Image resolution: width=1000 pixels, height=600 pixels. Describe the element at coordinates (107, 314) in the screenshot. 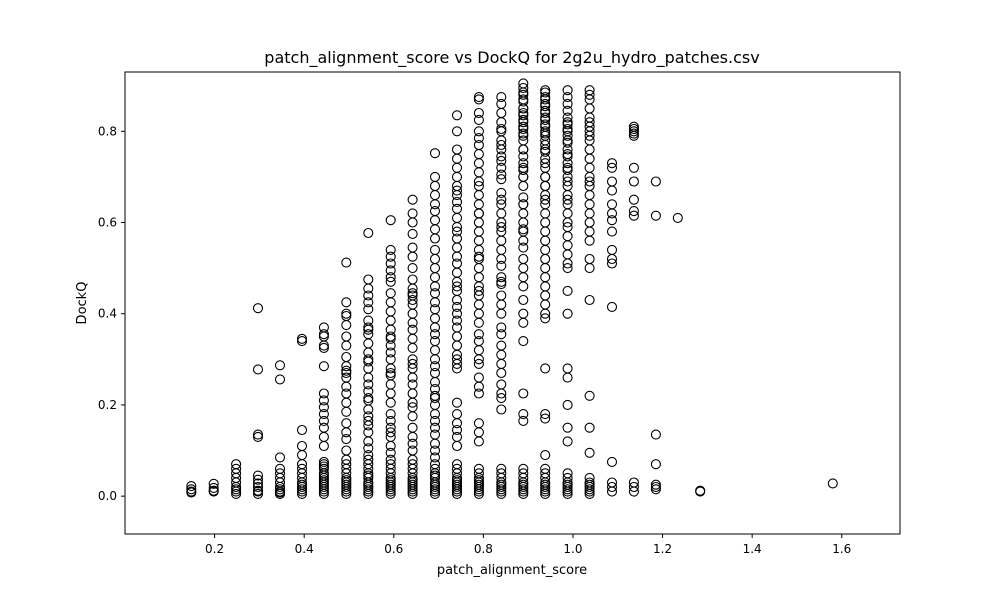

I see `y-tick-label: 0.4` at that location.